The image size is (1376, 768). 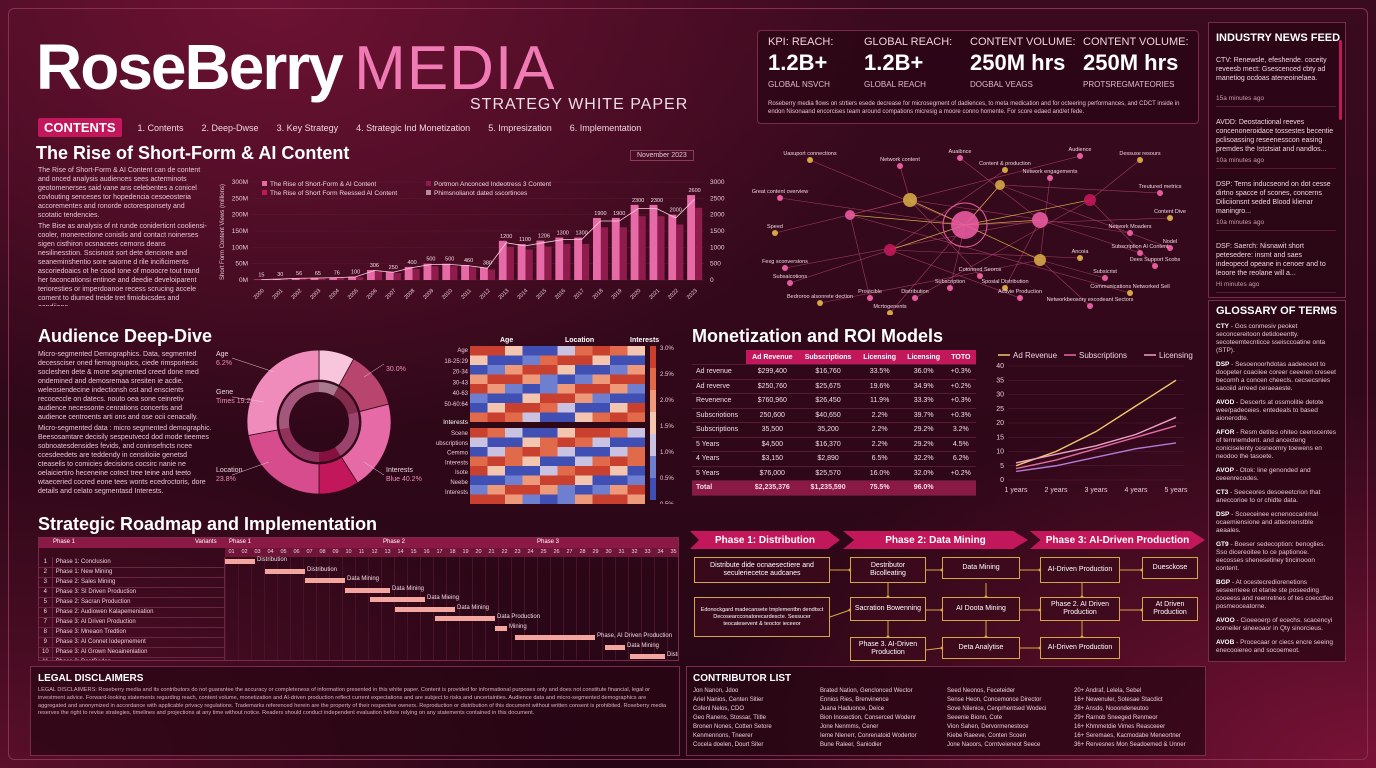 What do you see at coordinates (426, 552) in the screenshot?
I see `gantt-week-label: 16` at bounding box center [426, 552].